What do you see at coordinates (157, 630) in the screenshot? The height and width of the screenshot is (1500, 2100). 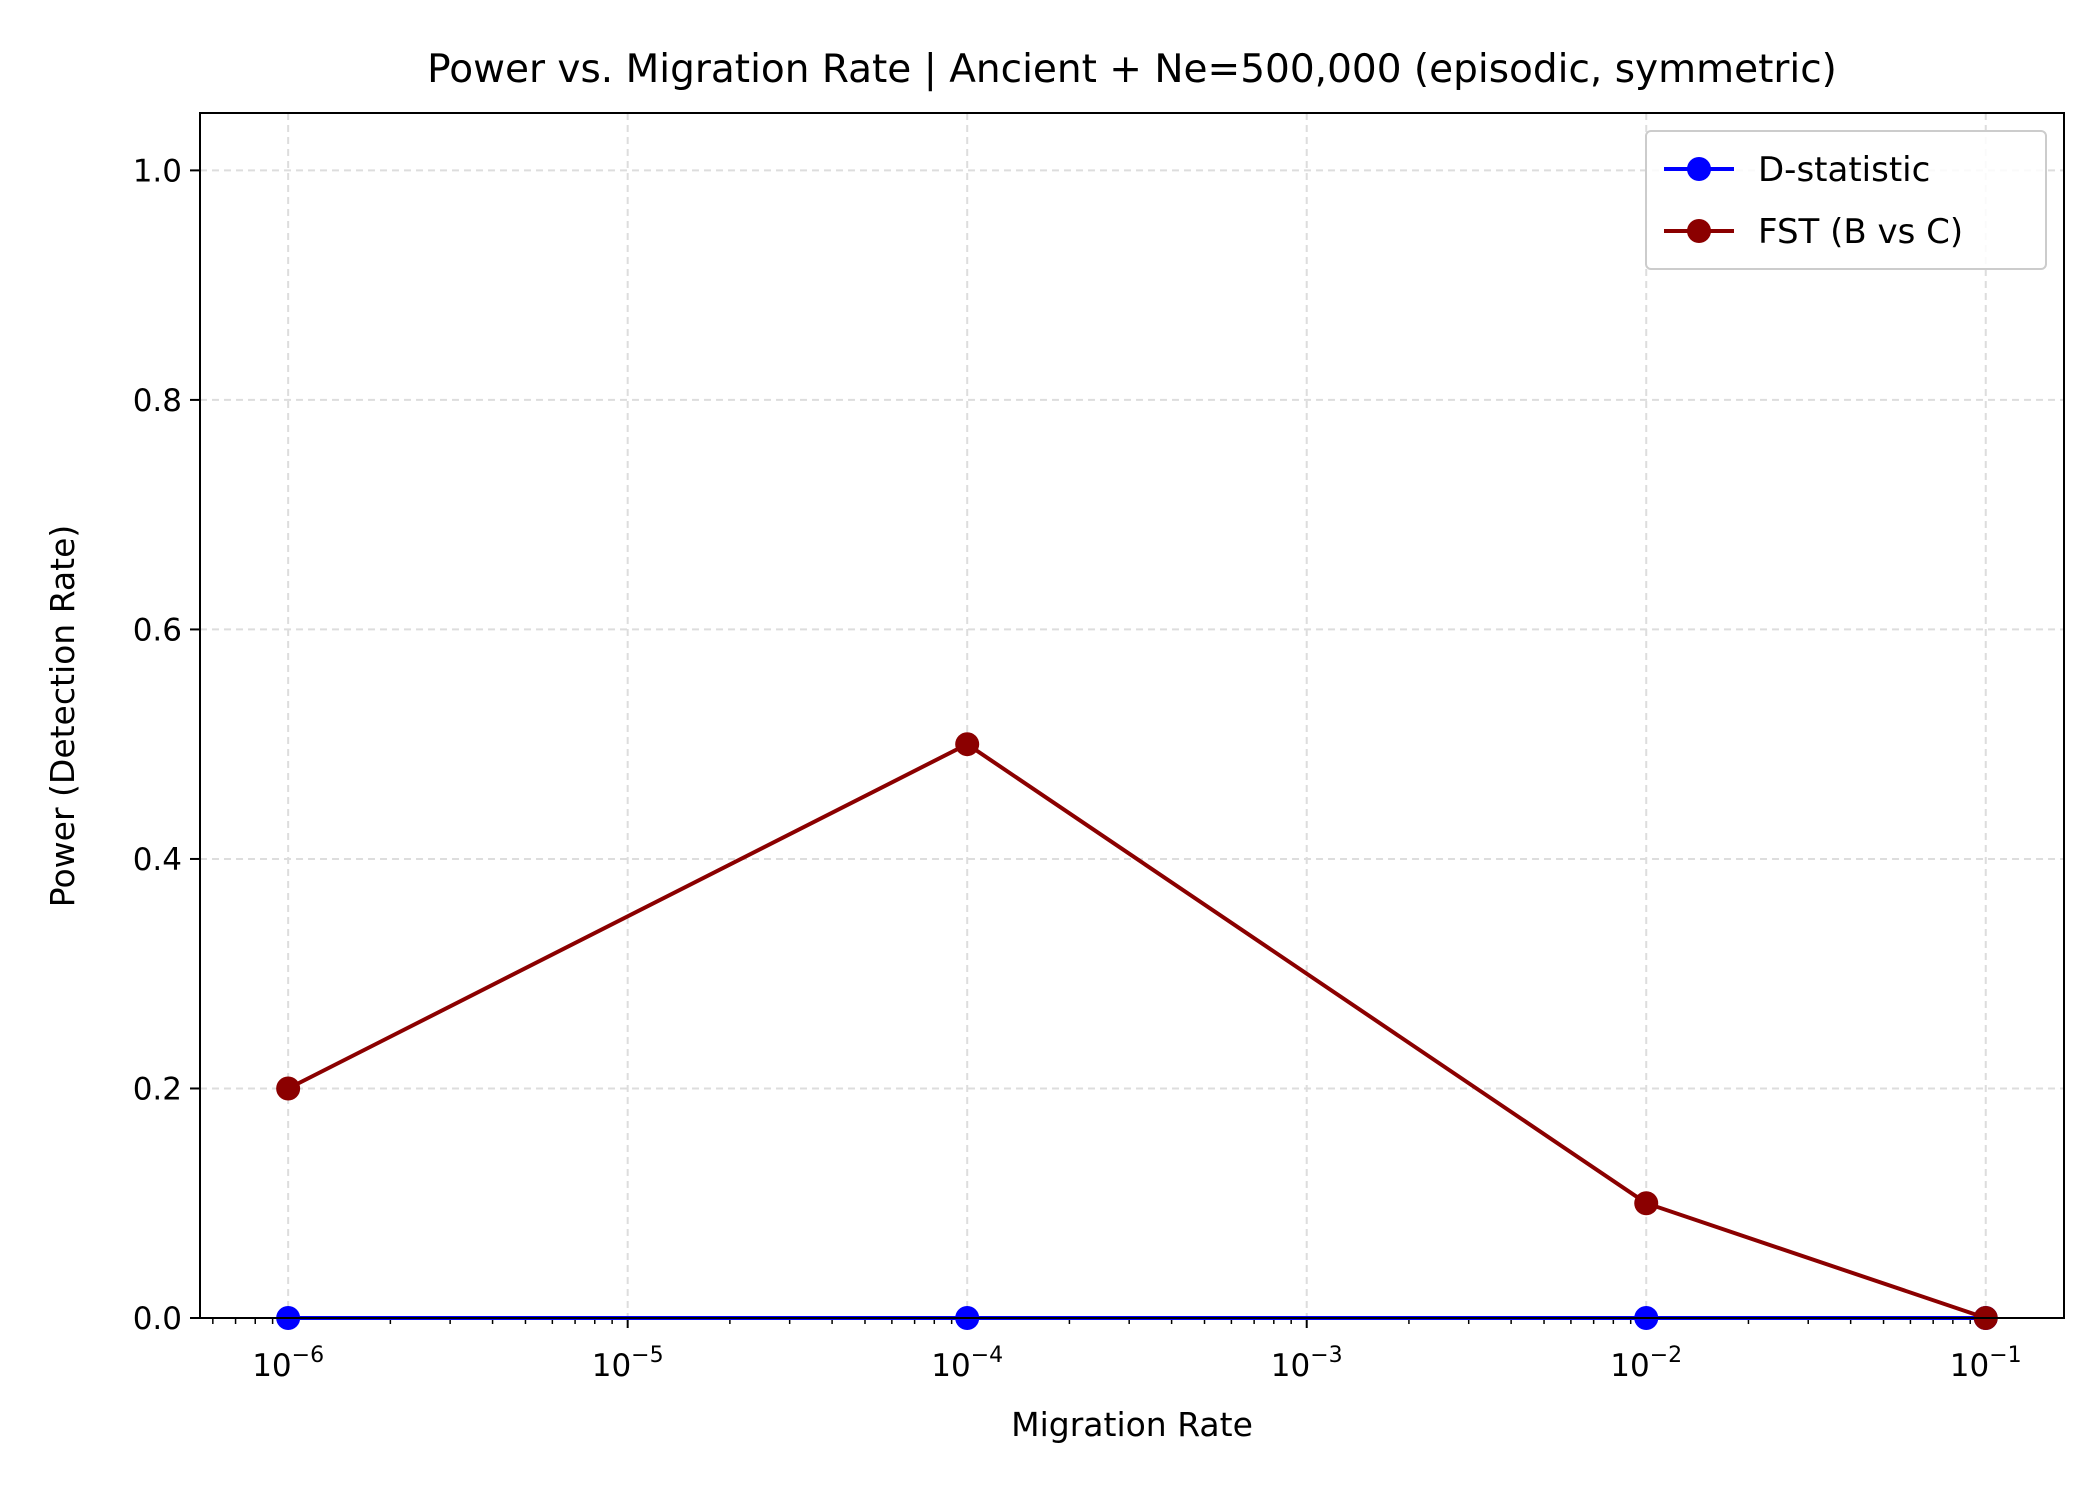 I see `y-tick-label: 0.6` at bounding box center [157, 630].